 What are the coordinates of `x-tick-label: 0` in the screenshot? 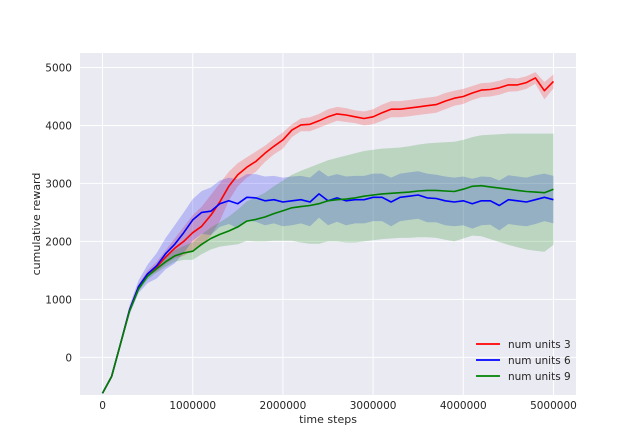 It's located at (102, 406).